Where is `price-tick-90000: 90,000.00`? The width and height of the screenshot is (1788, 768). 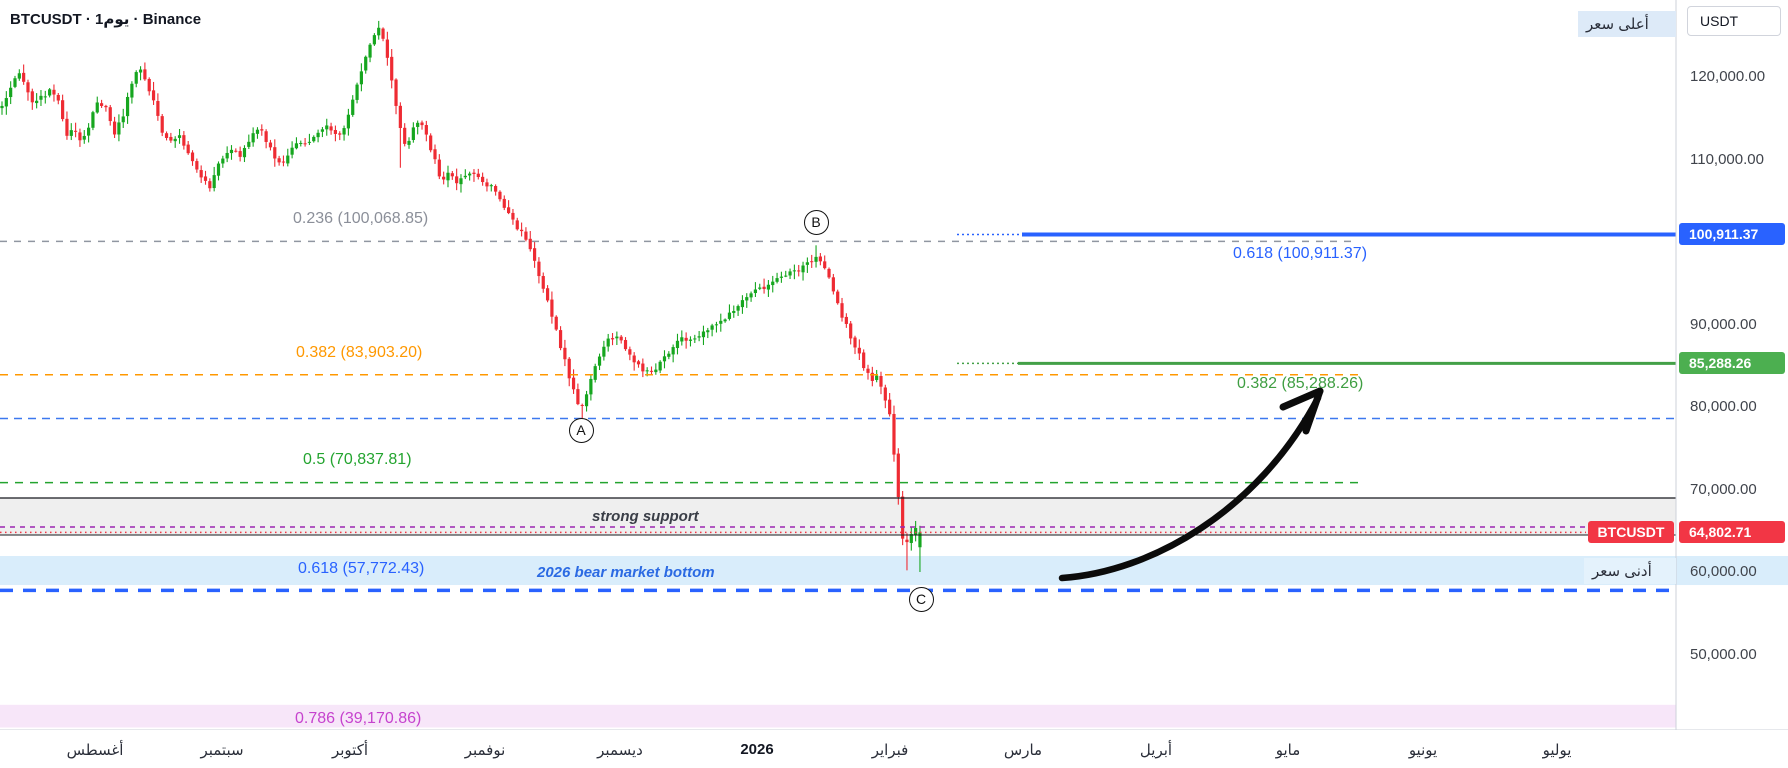
price-tick-90000: 90,000.00 is located at coordinates (1723, 324).